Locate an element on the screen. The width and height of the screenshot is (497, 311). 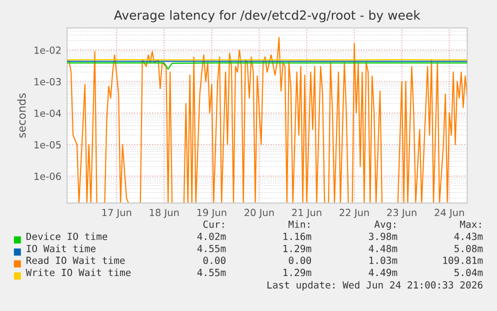
x-tick-label: 21 Jun is located at coordinates (307, 213).